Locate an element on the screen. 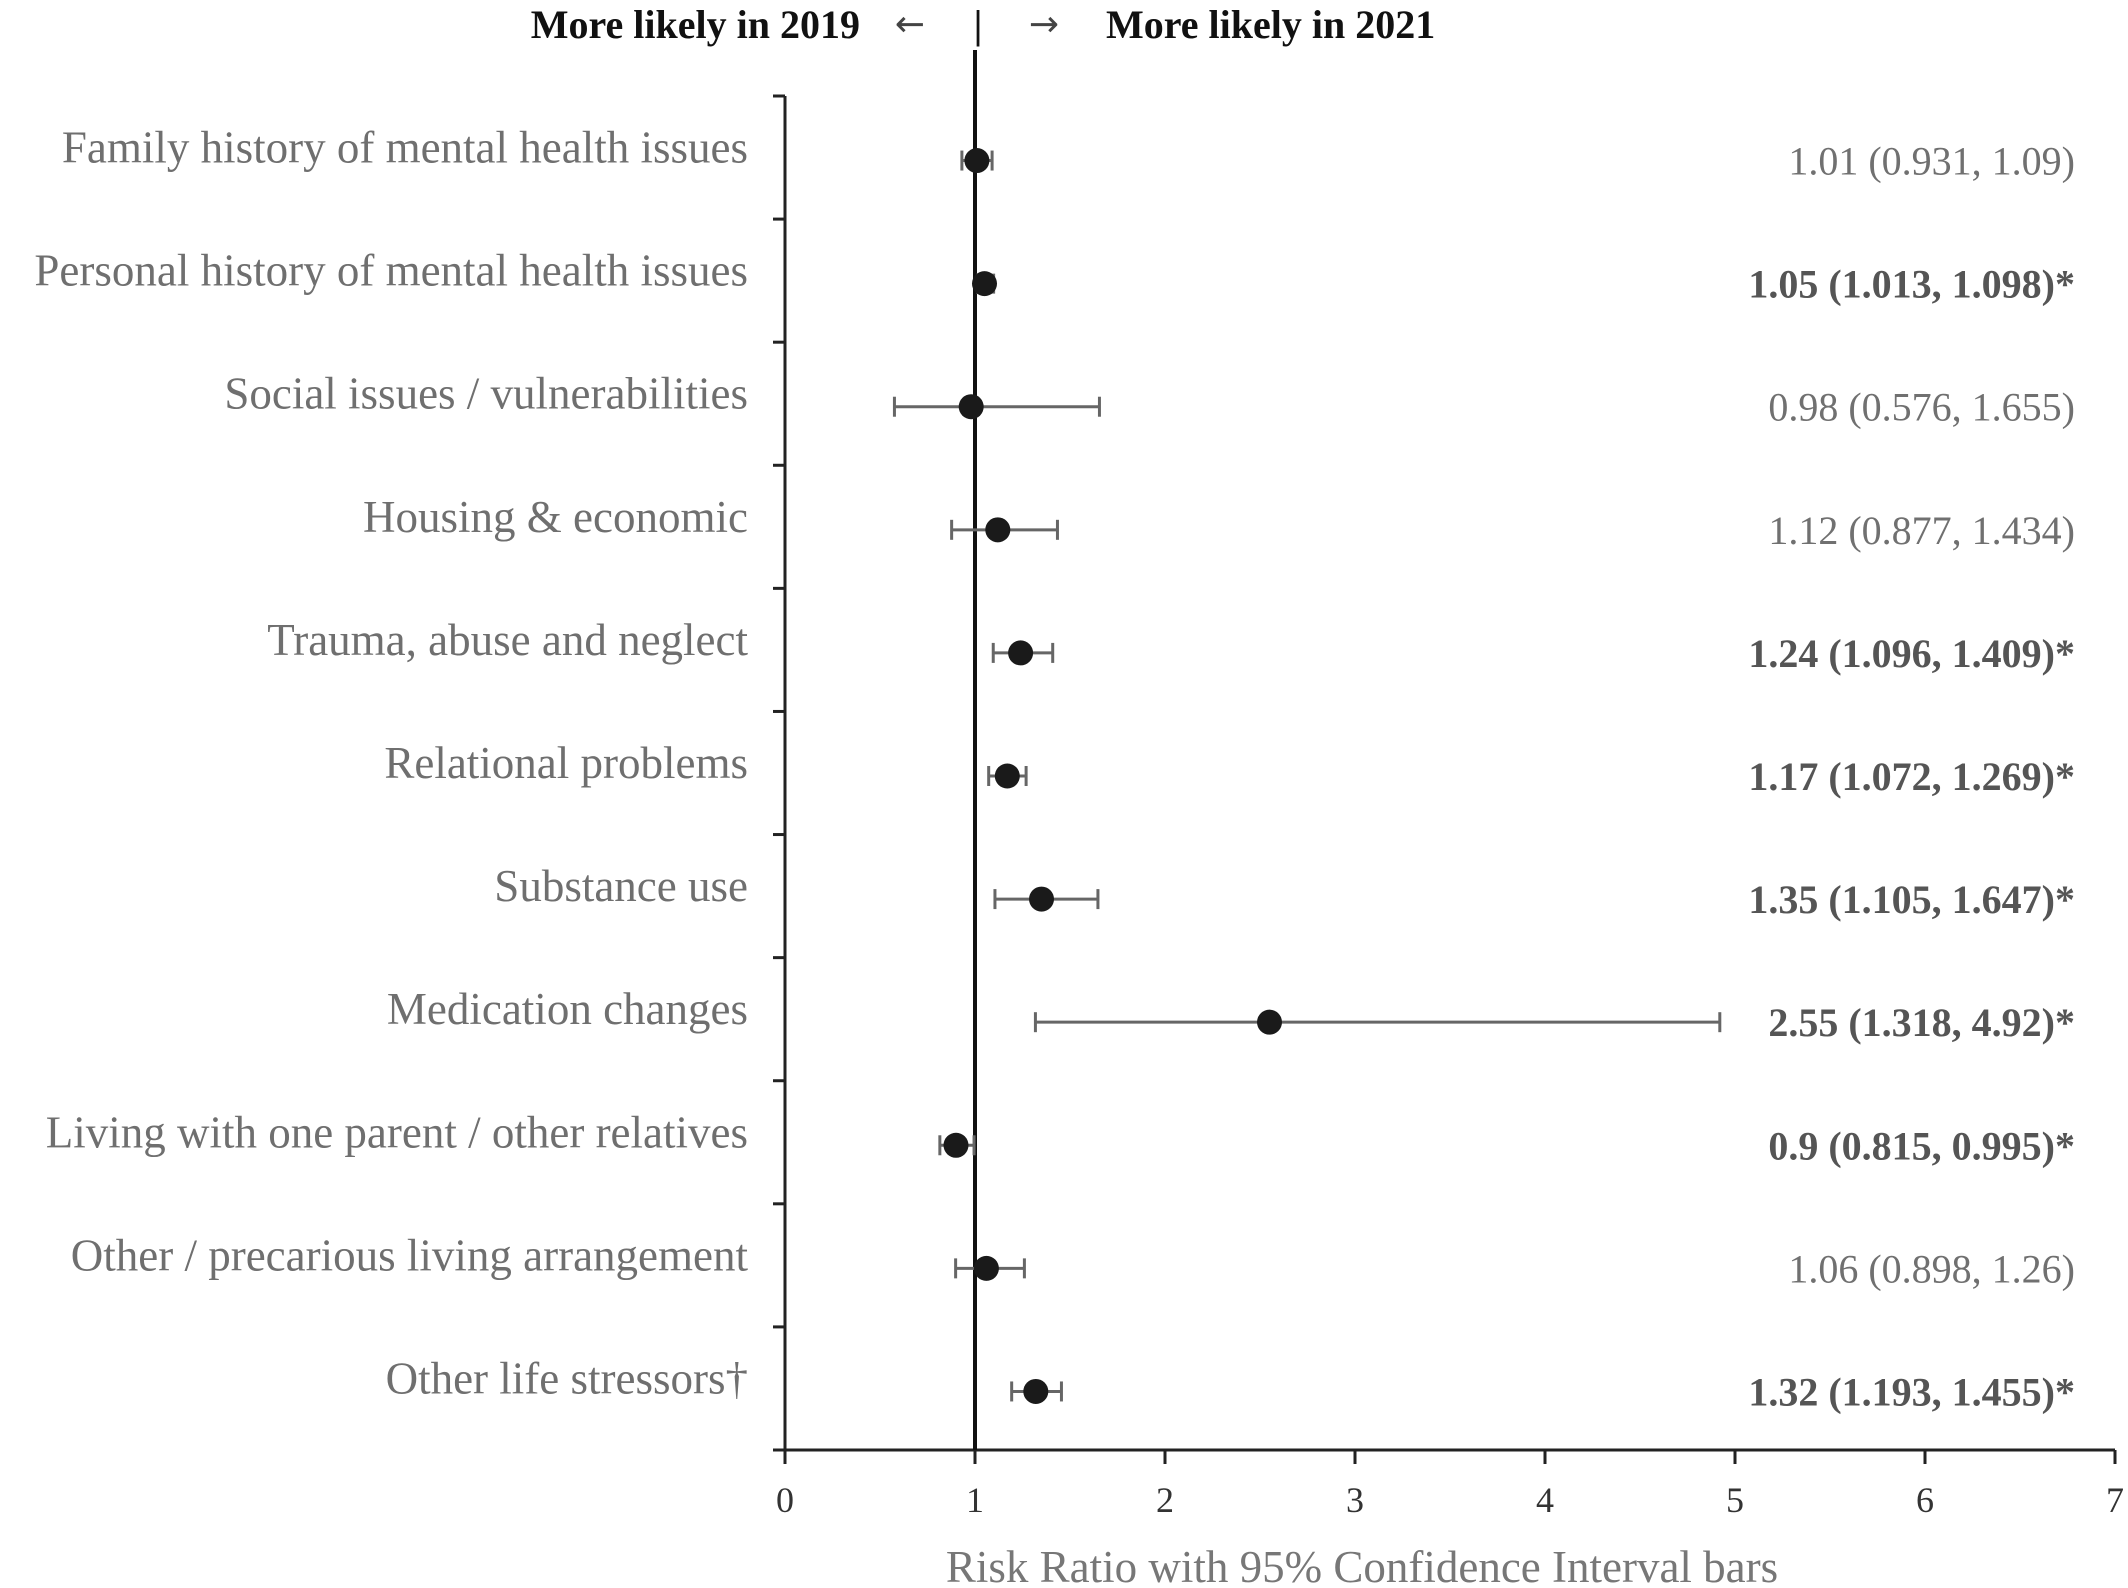  value-label: 2.55 (1.318, 4.92)* is located at coordinates (1921, 1022).